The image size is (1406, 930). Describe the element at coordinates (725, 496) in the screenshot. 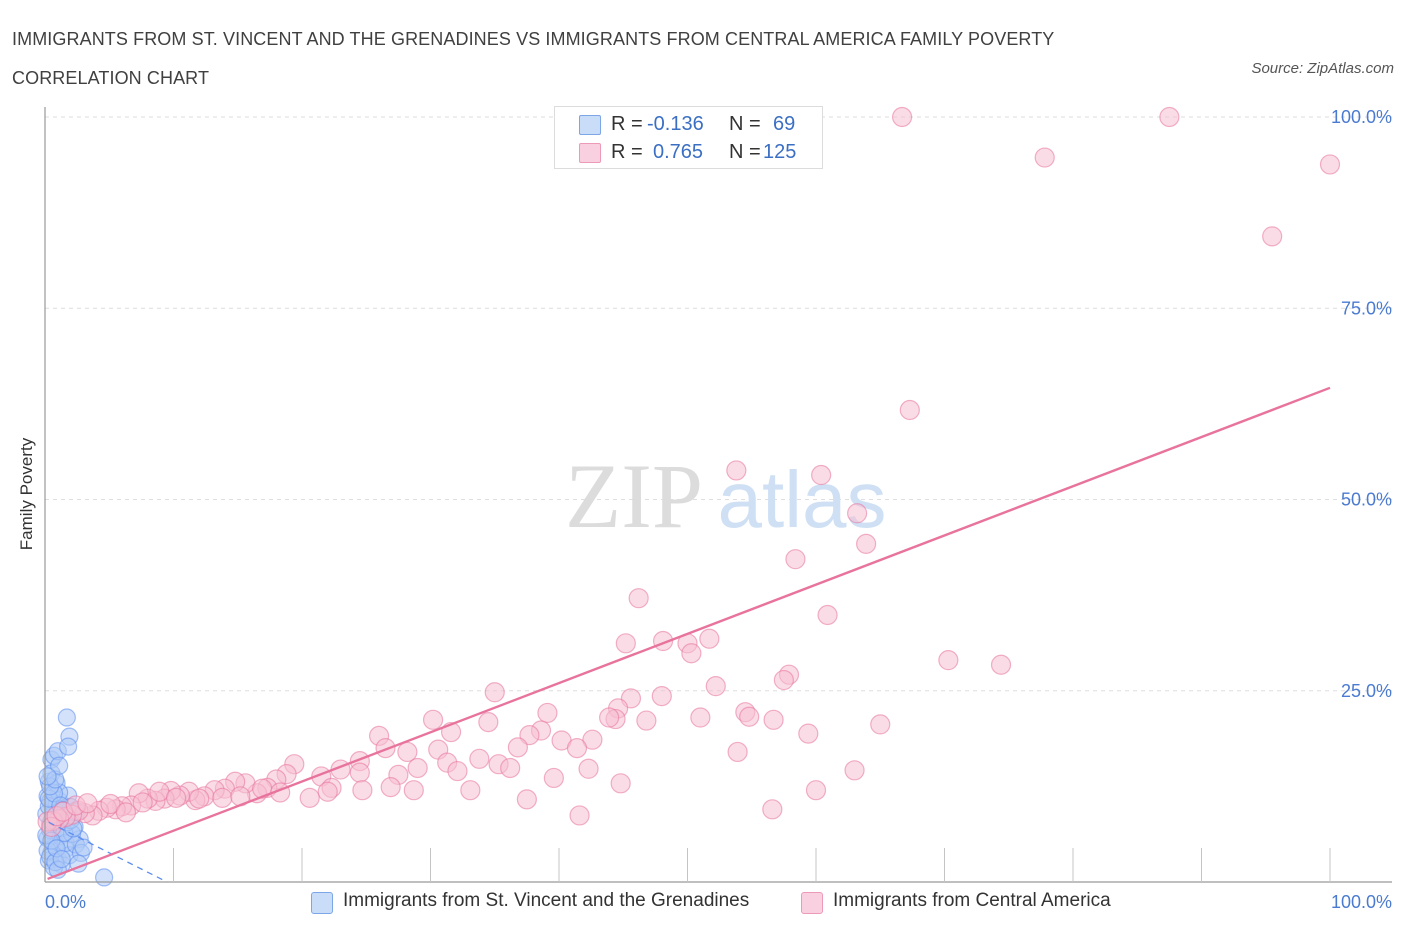

I see `watermark: ZIP atlas` at that location.